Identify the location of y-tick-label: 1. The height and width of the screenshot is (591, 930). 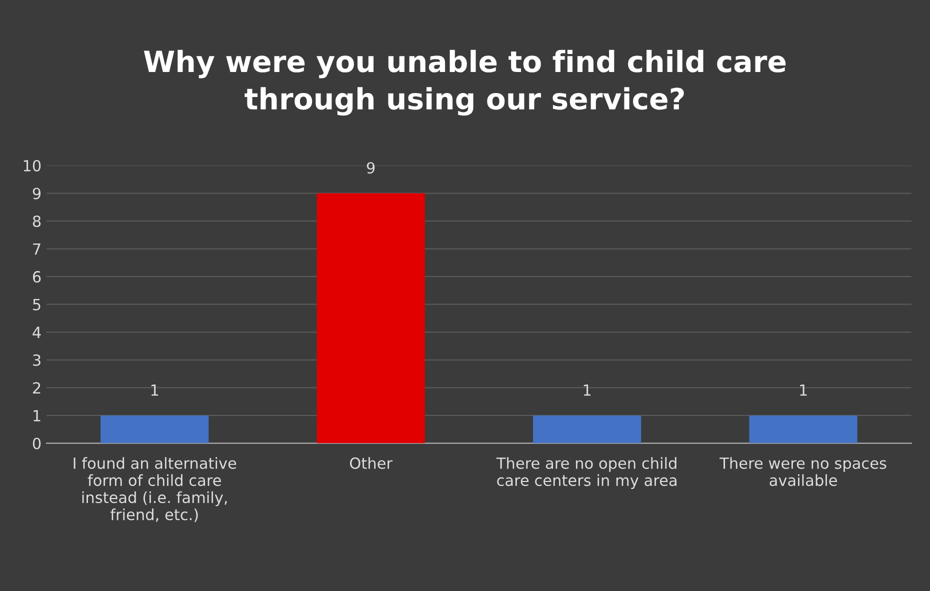
(37, 416).